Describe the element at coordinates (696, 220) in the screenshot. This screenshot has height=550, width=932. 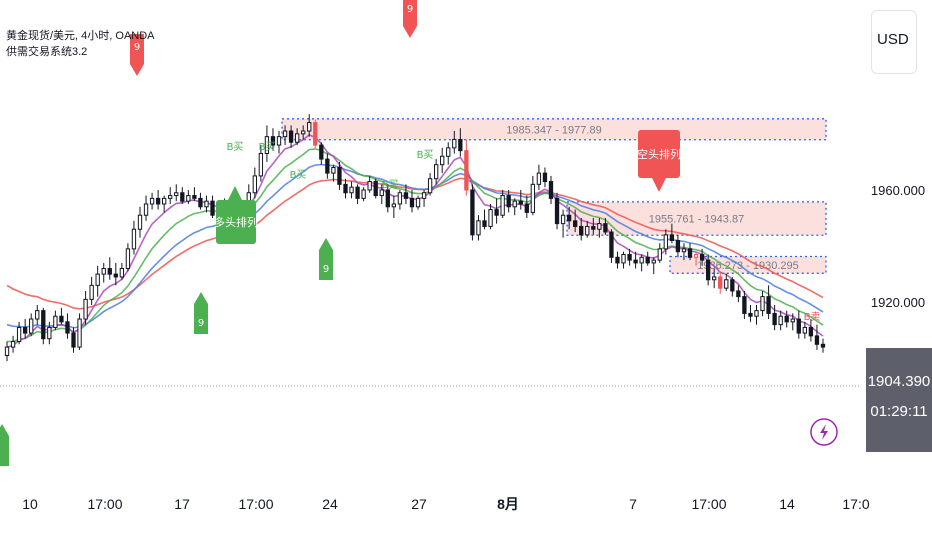
I see `zone-range-label: 1955.761 - 1943.87` at that location.